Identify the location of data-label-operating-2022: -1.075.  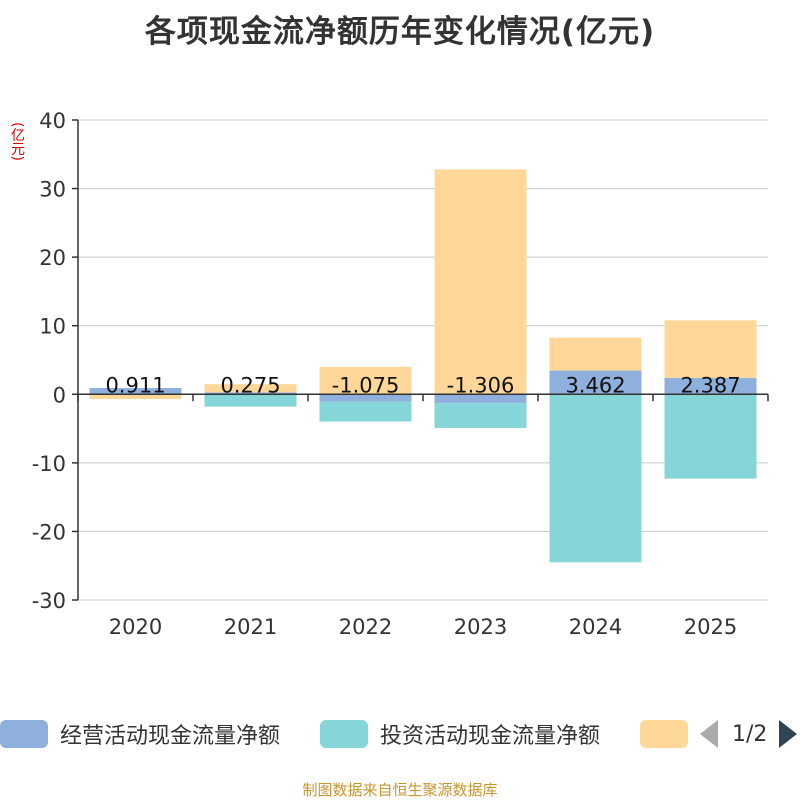
(366, 385).